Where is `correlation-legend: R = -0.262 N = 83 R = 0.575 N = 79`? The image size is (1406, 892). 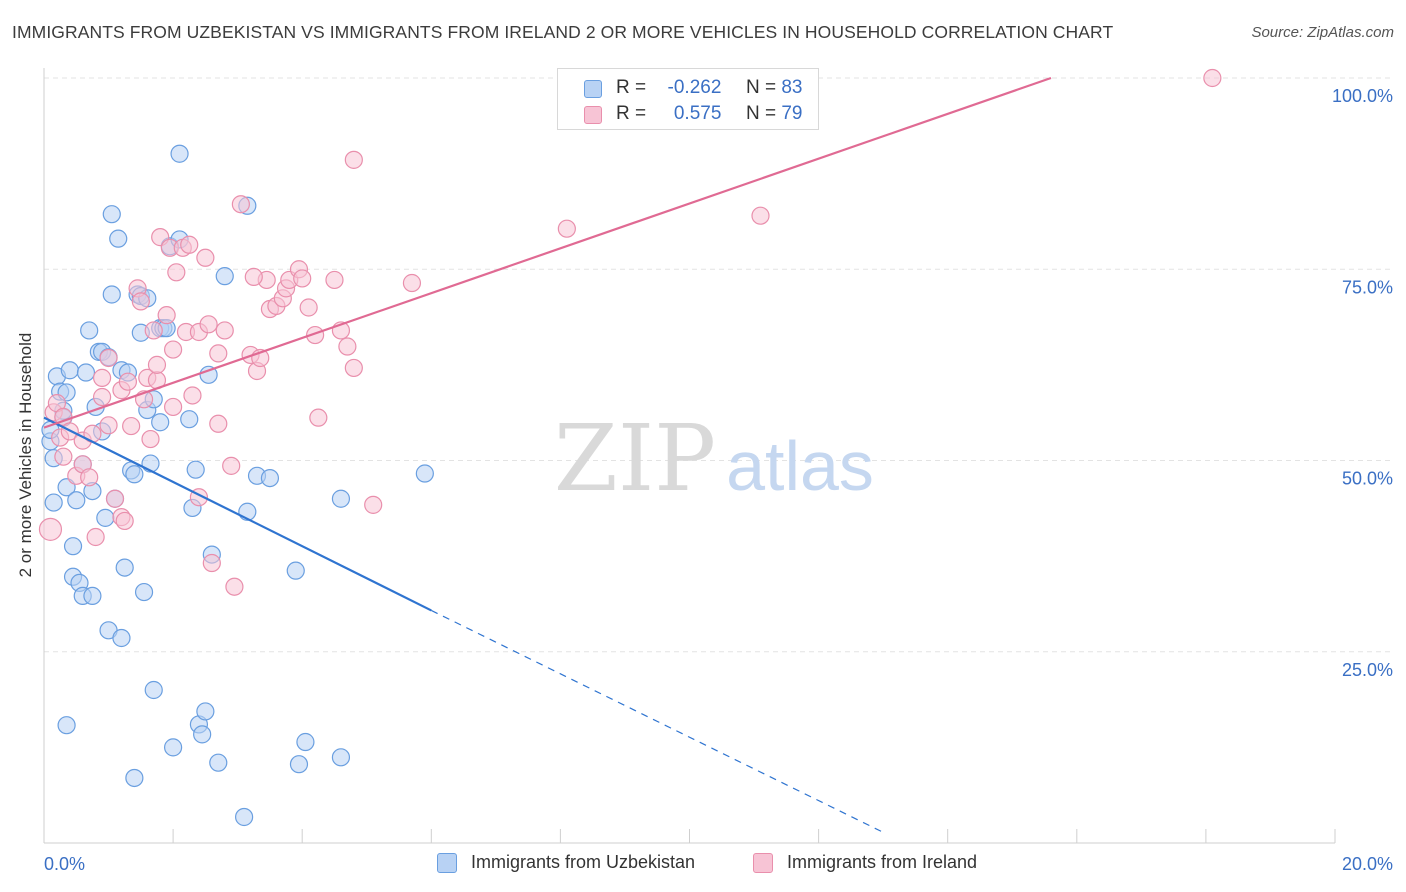
correlation-legend: R = -0.262 N = 83 R = 0.575 N = 79 is located at coordinates (688, 99).